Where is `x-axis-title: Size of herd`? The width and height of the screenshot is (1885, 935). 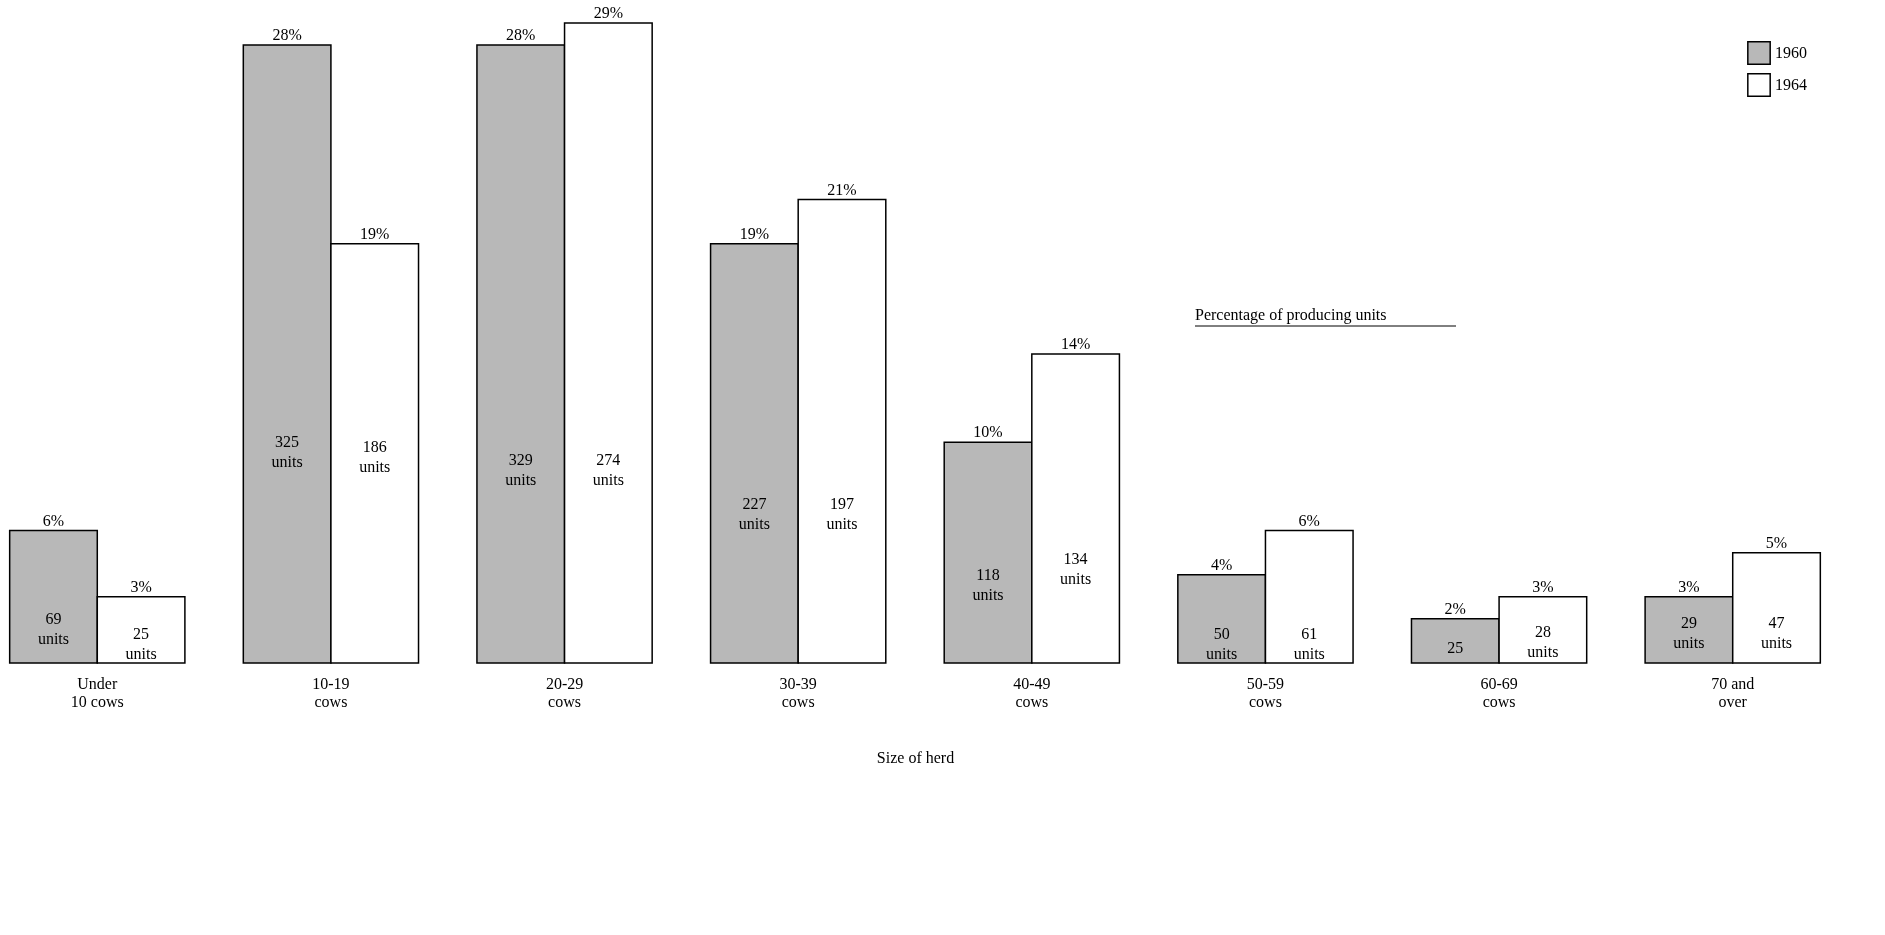 x-axis-title: Size of herd is located at coordinates (915, 757).